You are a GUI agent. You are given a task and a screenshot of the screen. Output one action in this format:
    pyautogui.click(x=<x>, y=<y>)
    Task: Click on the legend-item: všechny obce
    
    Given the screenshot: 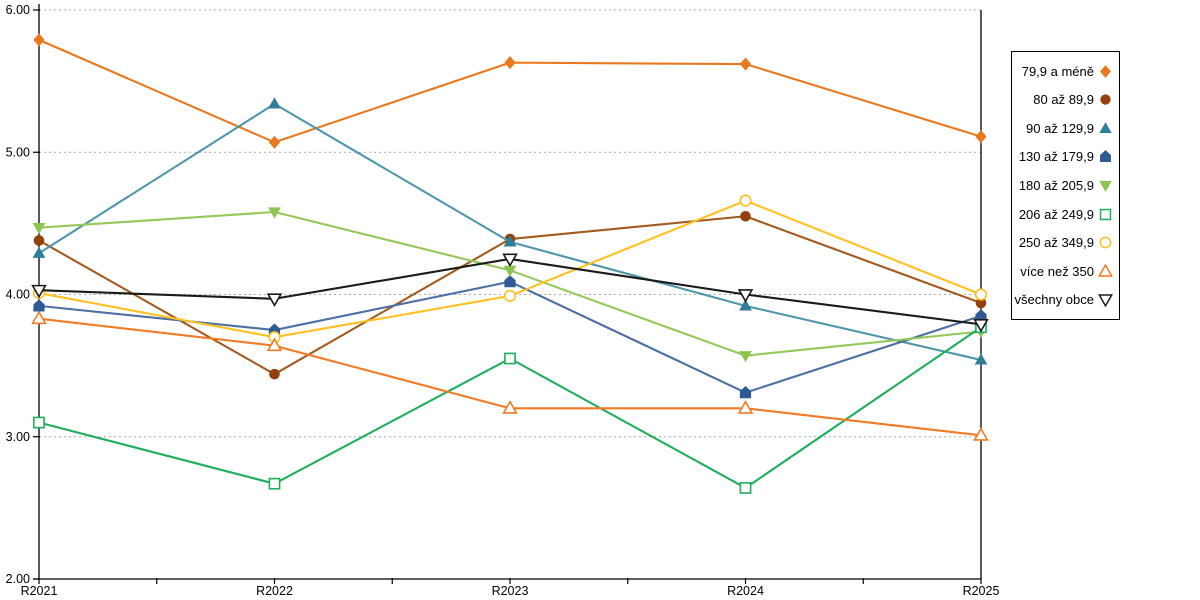 What is the action you would take?
    pyautogui.click(x=1064, y=300)
    